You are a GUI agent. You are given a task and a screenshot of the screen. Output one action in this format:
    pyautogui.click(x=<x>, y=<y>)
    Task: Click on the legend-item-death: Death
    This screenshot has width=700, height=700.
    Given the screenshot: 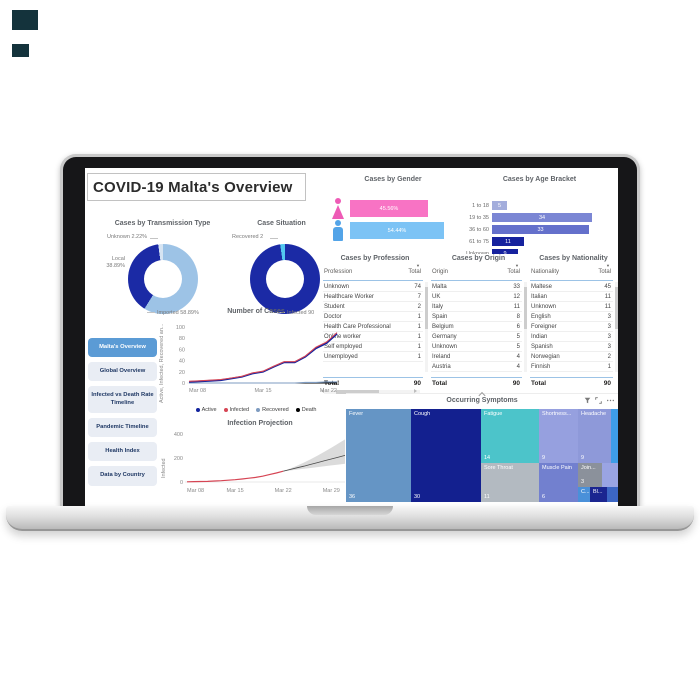 What is the action you would take?
    pyautogui.click(x=305, y=410)
    